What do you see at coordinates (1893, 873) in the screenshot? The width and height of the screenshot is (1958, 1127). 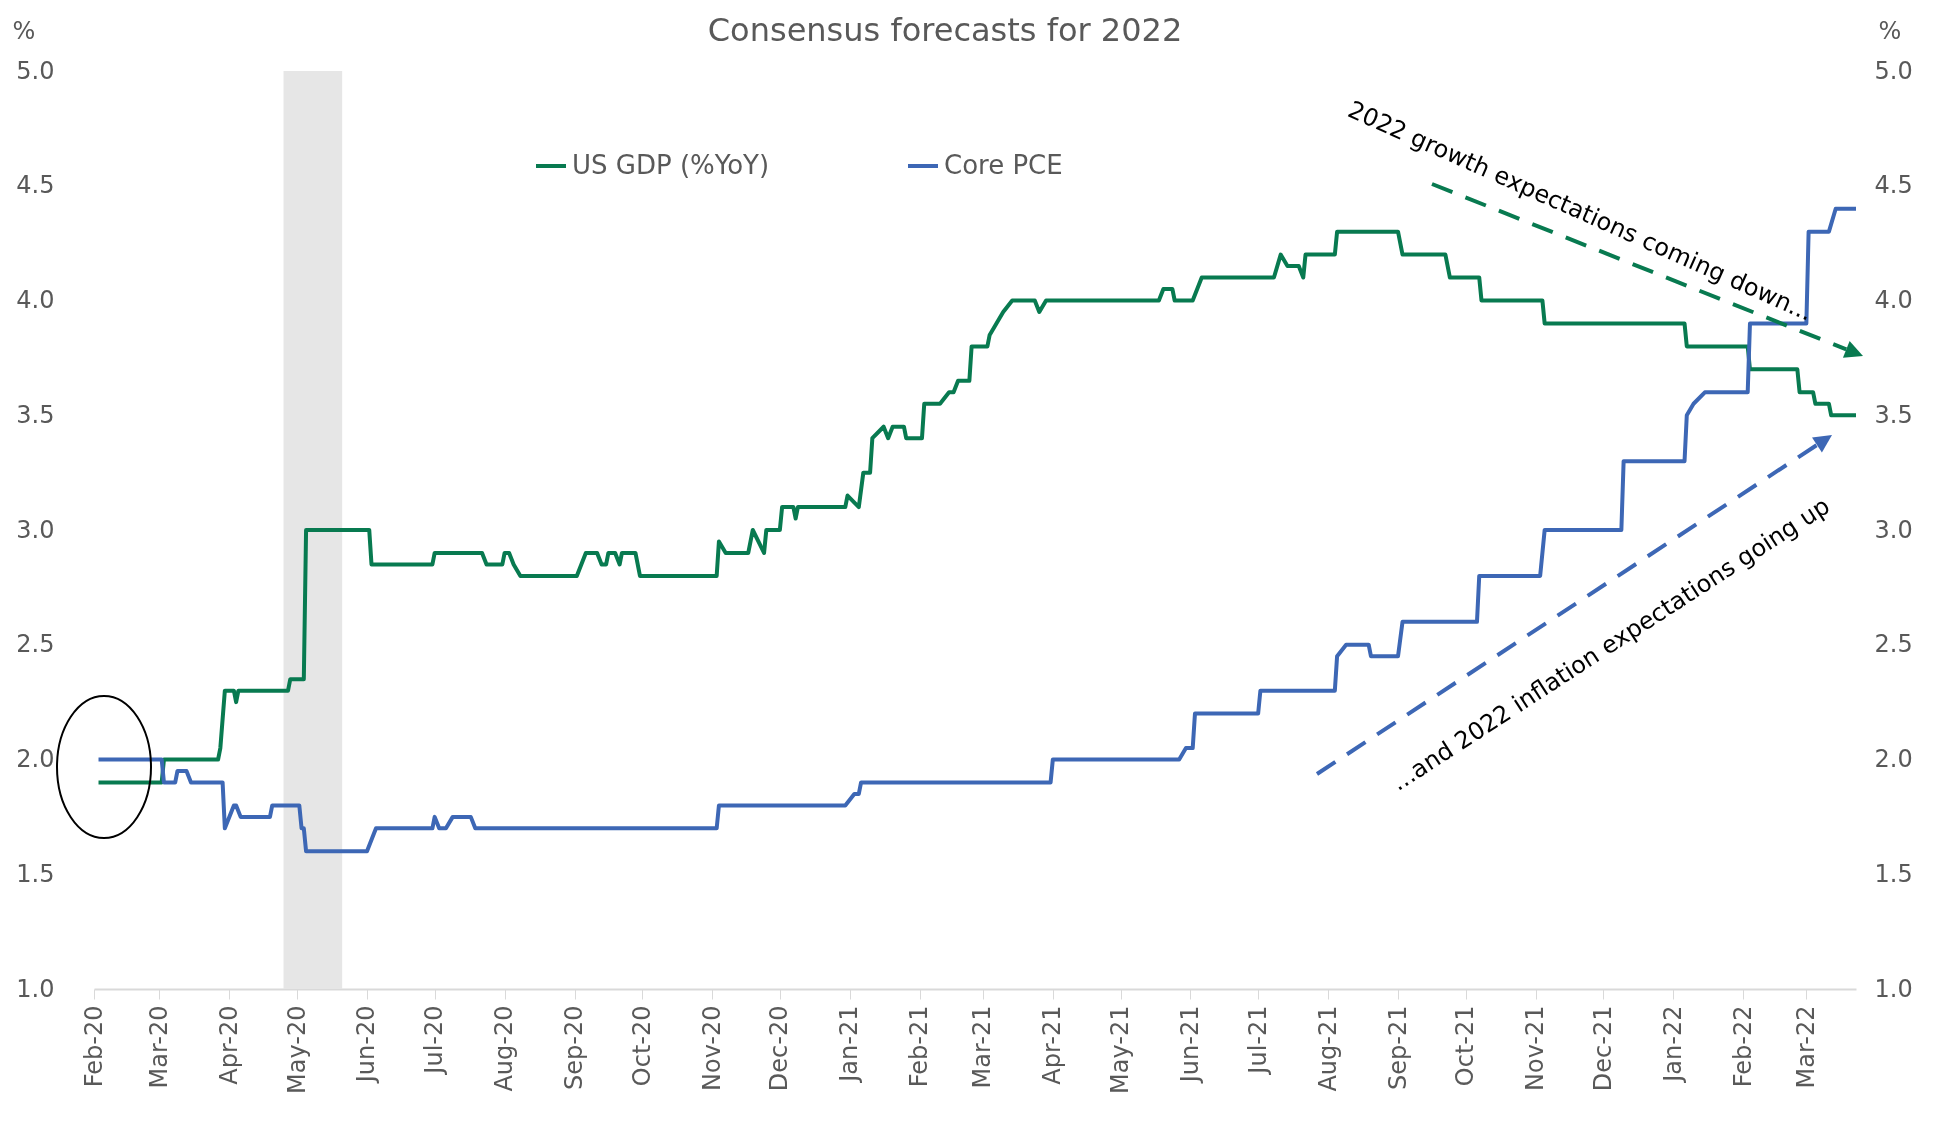 I see `y2-tick-label: 1.5` at bounding box center [1893, 873].